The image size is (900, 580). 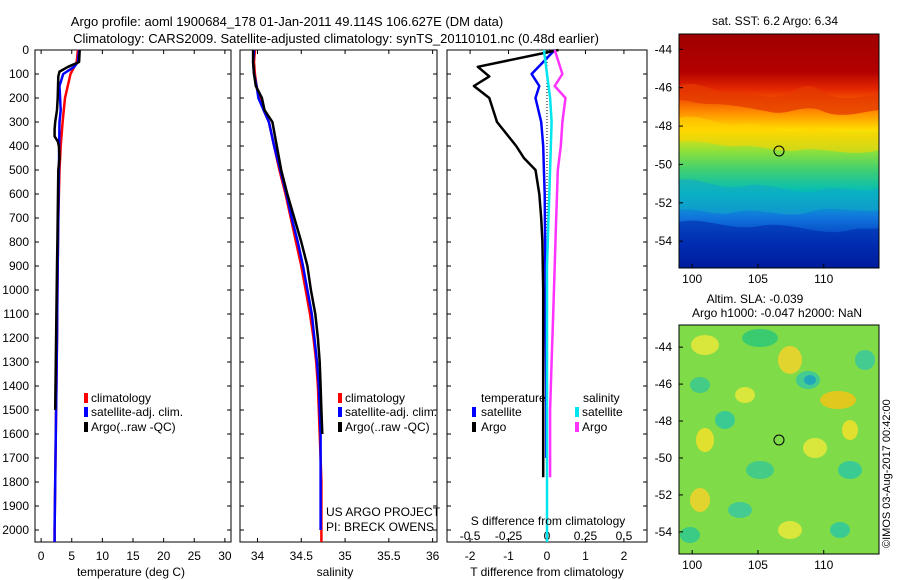 I want to click on series-salinity-argo, so click(x=557, y=263).